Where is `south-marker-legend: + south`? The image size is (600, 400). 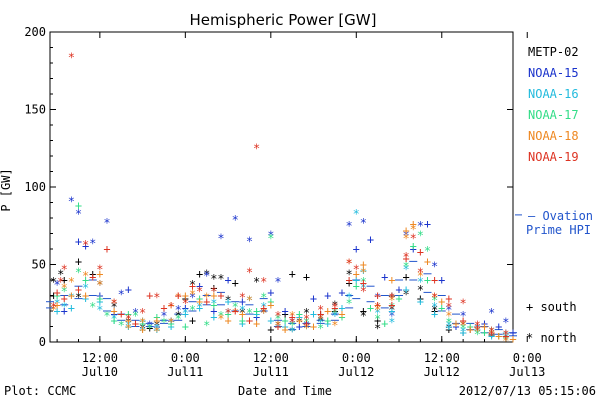 south-marker-legend: + south is located at coordinates (551, 307).